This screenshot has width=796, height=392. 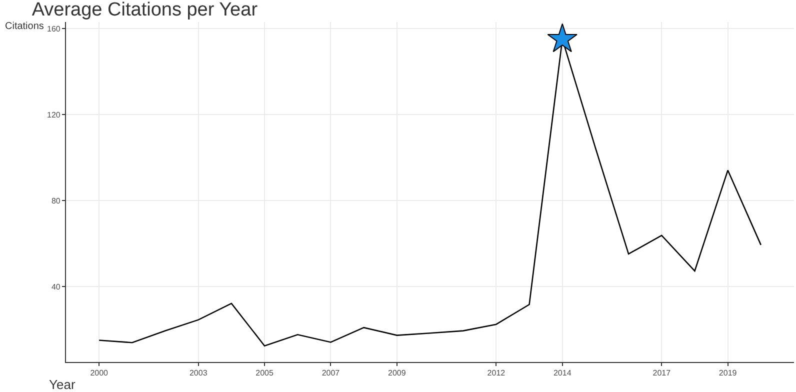 I want to click on chart-title: Average Citations per Year, so click(x=145, y=10).